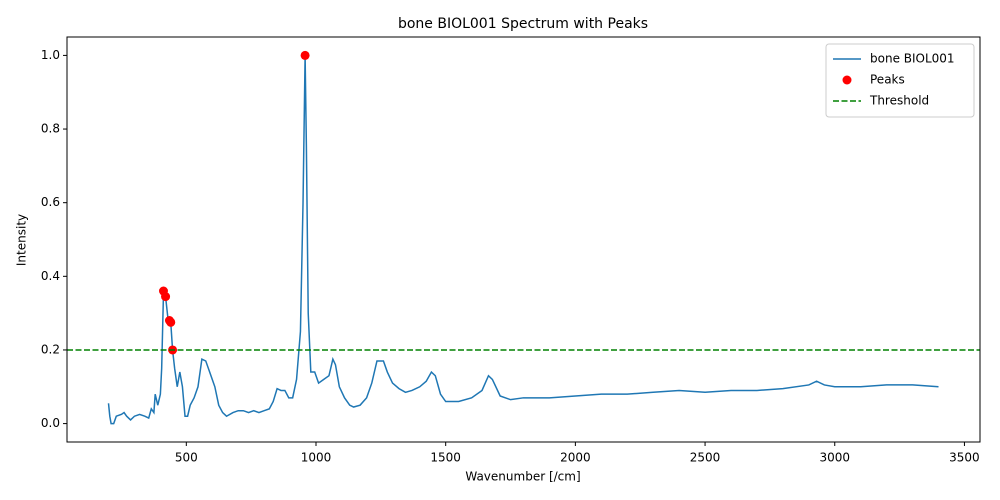 Image resolution: width=1000 pixels, height=500 pixels. What do you see at coordinates (186, 458) in the screenshot?
I see `x-tick-label: 500` at bounding box center [186, 458].